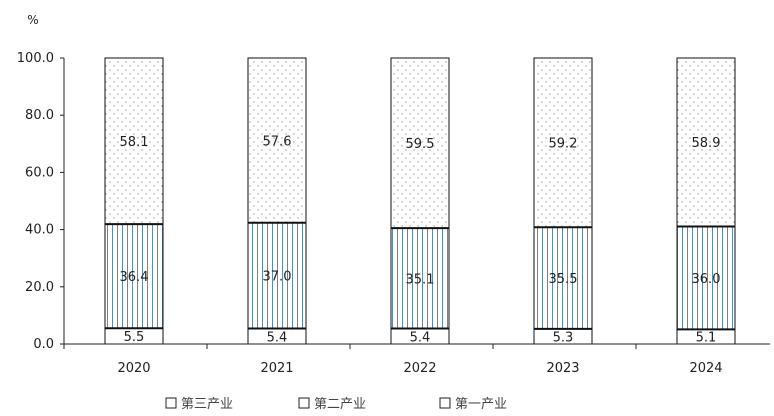  What do you see at coordinates (43, 344) in the screenshot?
I see `y-tick-label: 0.0` at bounding box center [43, 344].